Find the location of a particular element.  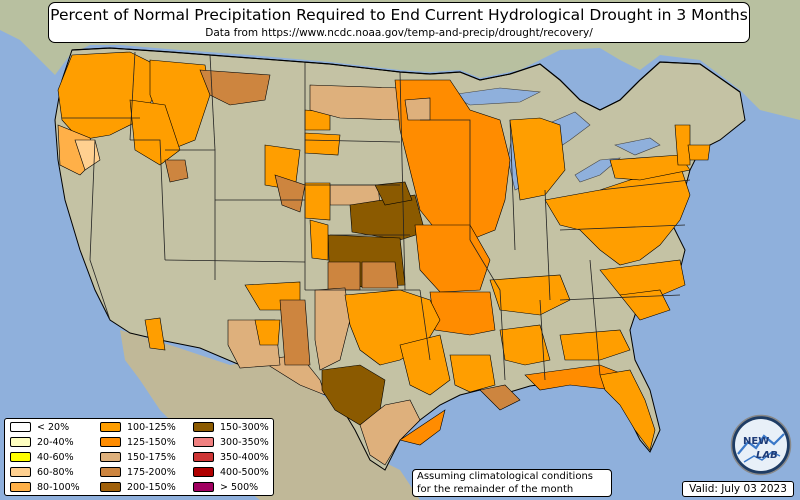

legend-item: 350-400% is located at coordinates (231, 457).